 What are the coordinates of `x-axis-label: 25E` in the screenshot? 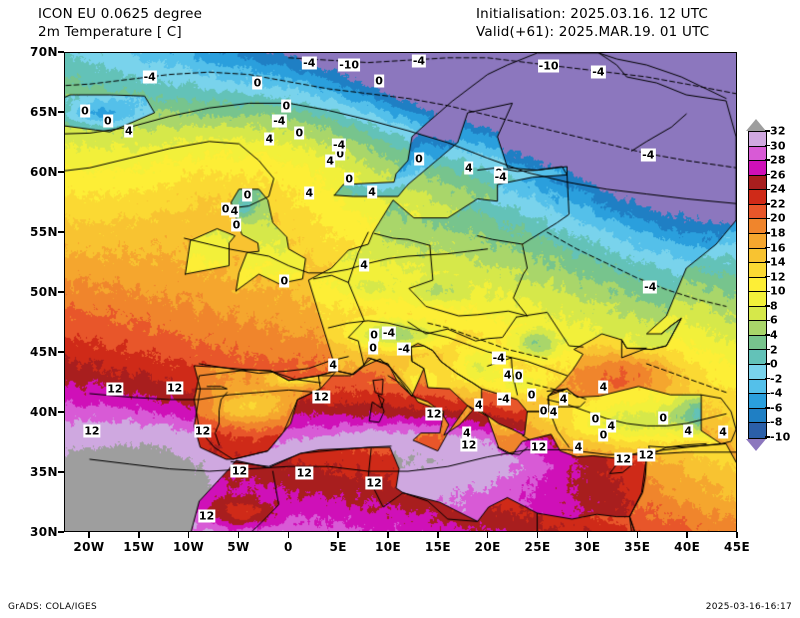 It's located at (537, 547).